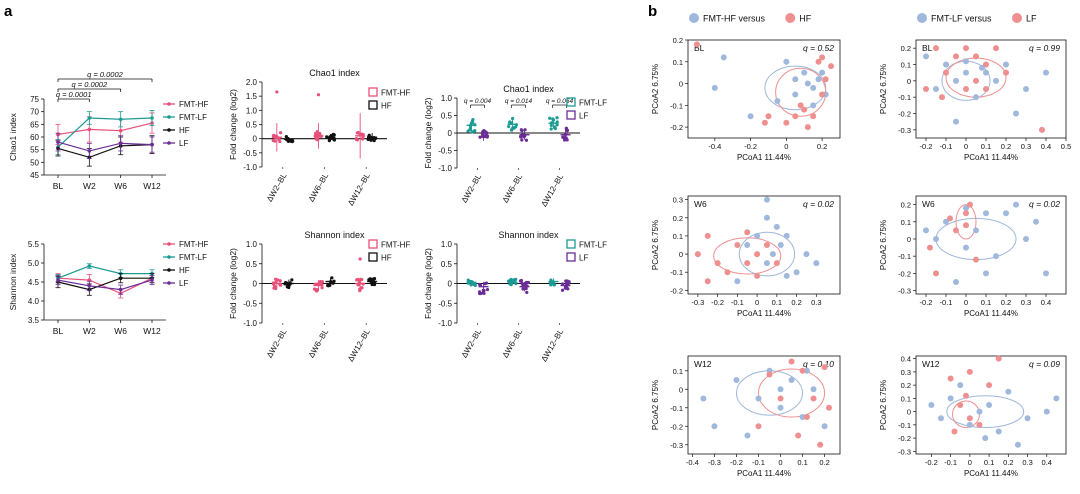 This screenshot has height=494, width=1080. I want to click on pcoa-lf-bl-plot-ytick-label: 0.1, so click(906, 65).